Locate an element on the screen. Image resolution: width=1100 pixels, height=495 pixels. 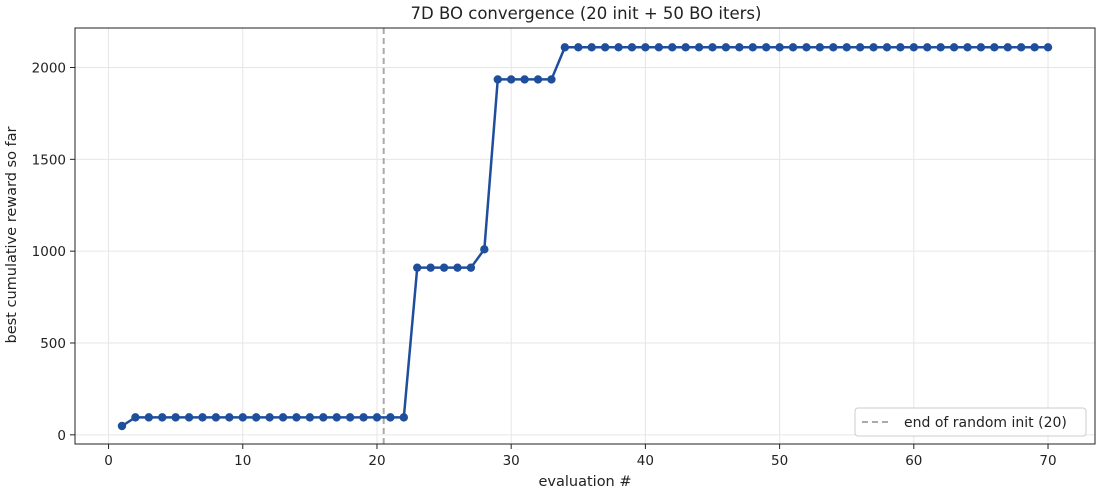
legend-label: end of random init (20) is located at coordinates (985, 423).